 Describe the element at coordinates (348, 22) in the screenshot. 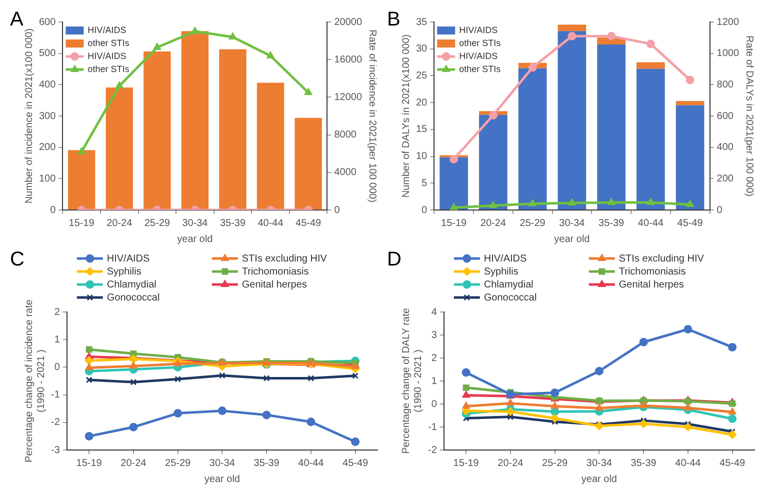

I see `y2-tick-label: 20000` at that location.